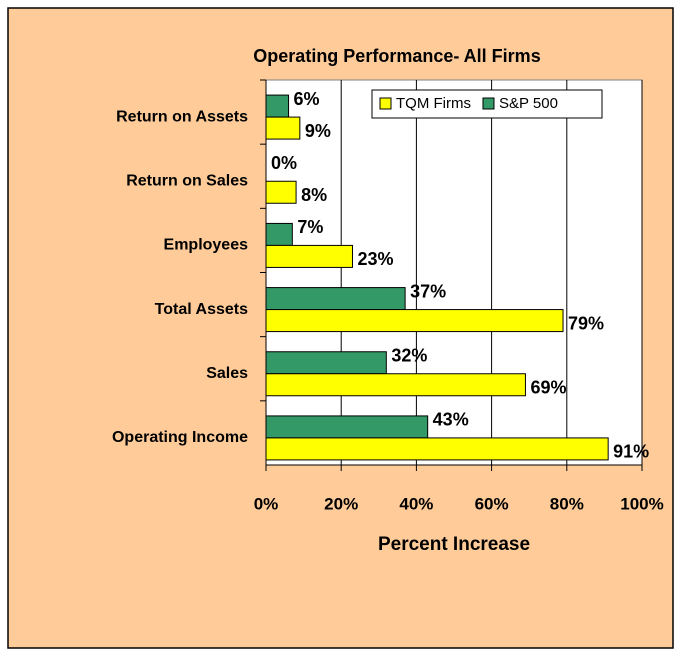 This screenshot has height=660, width=681. Describe the element at coordinates (492, 503) in the screenshot. I see `x-tick-label: 60%` at that location.